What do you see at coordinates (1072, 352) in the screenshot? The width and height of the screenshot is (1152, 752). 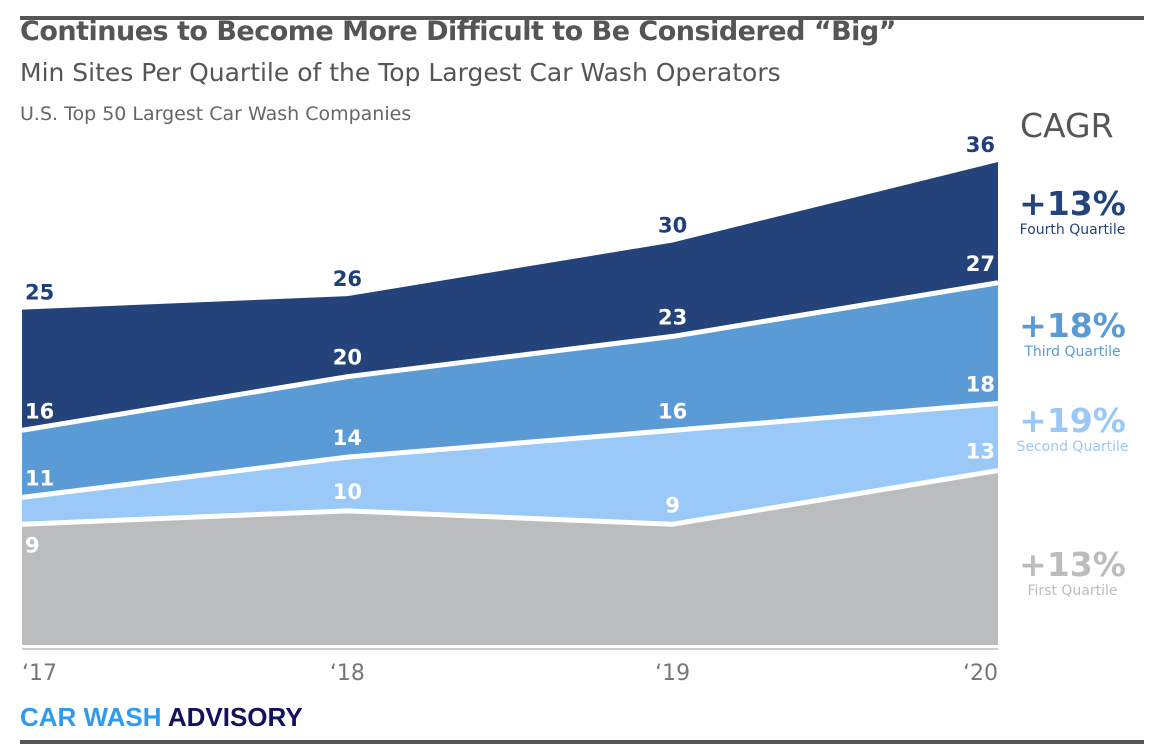 I see `cagr-label: Third Quartile` at bounding box center [1072, 352].